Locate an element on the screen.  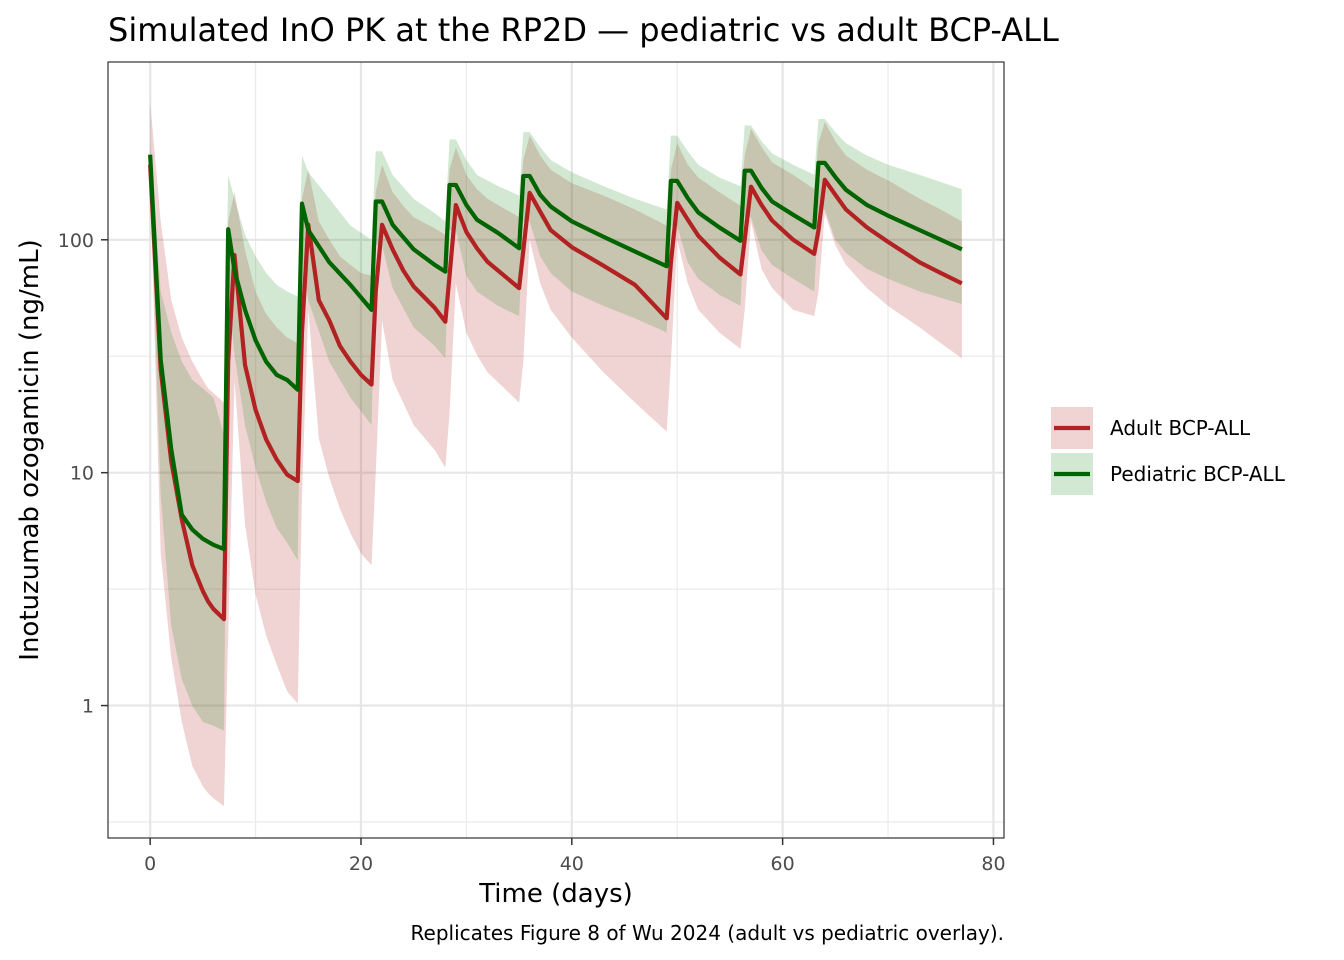
y-tick-label: 10 is located at coordinates (82, 474).